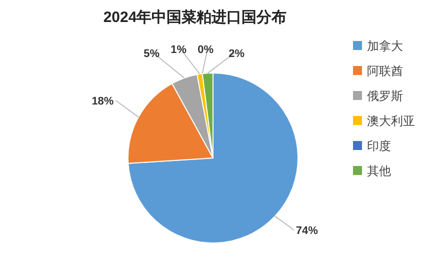 The image size is (433, 260). What do you see at coordinates (379, 146) in the screenshot?
I see `legend-label: 印度` at bounding box center [379, 146].